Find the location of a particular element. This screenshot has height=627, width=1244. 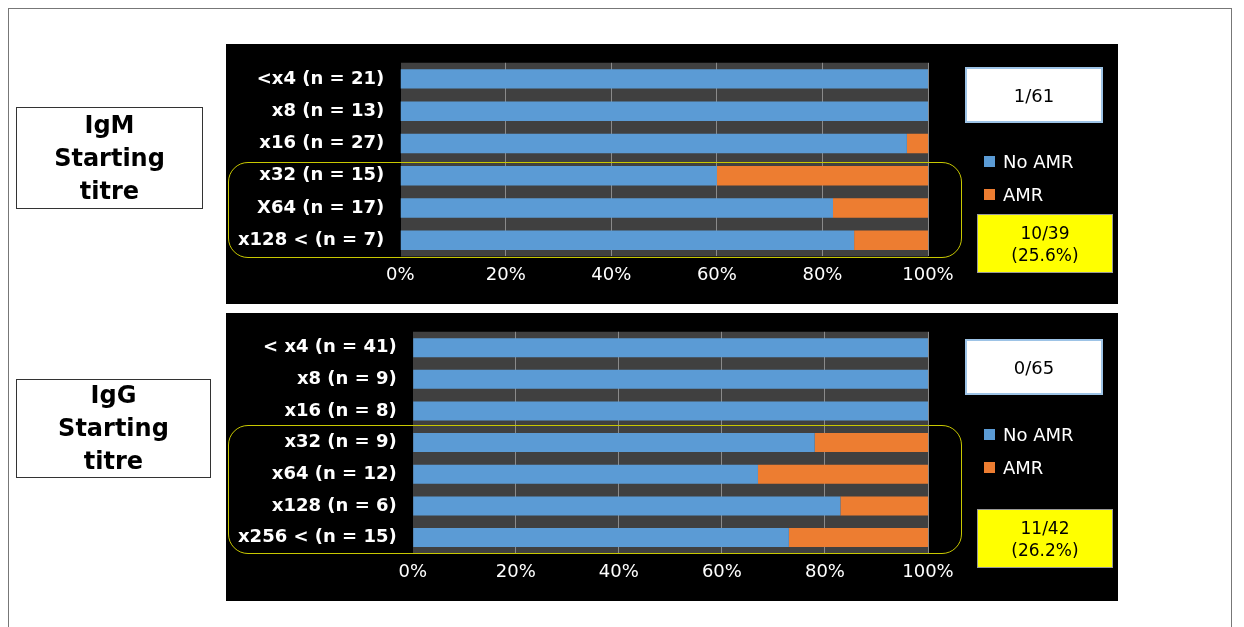

y-tick-label: x128 (n = 6) is located at coordinates (334, 504).